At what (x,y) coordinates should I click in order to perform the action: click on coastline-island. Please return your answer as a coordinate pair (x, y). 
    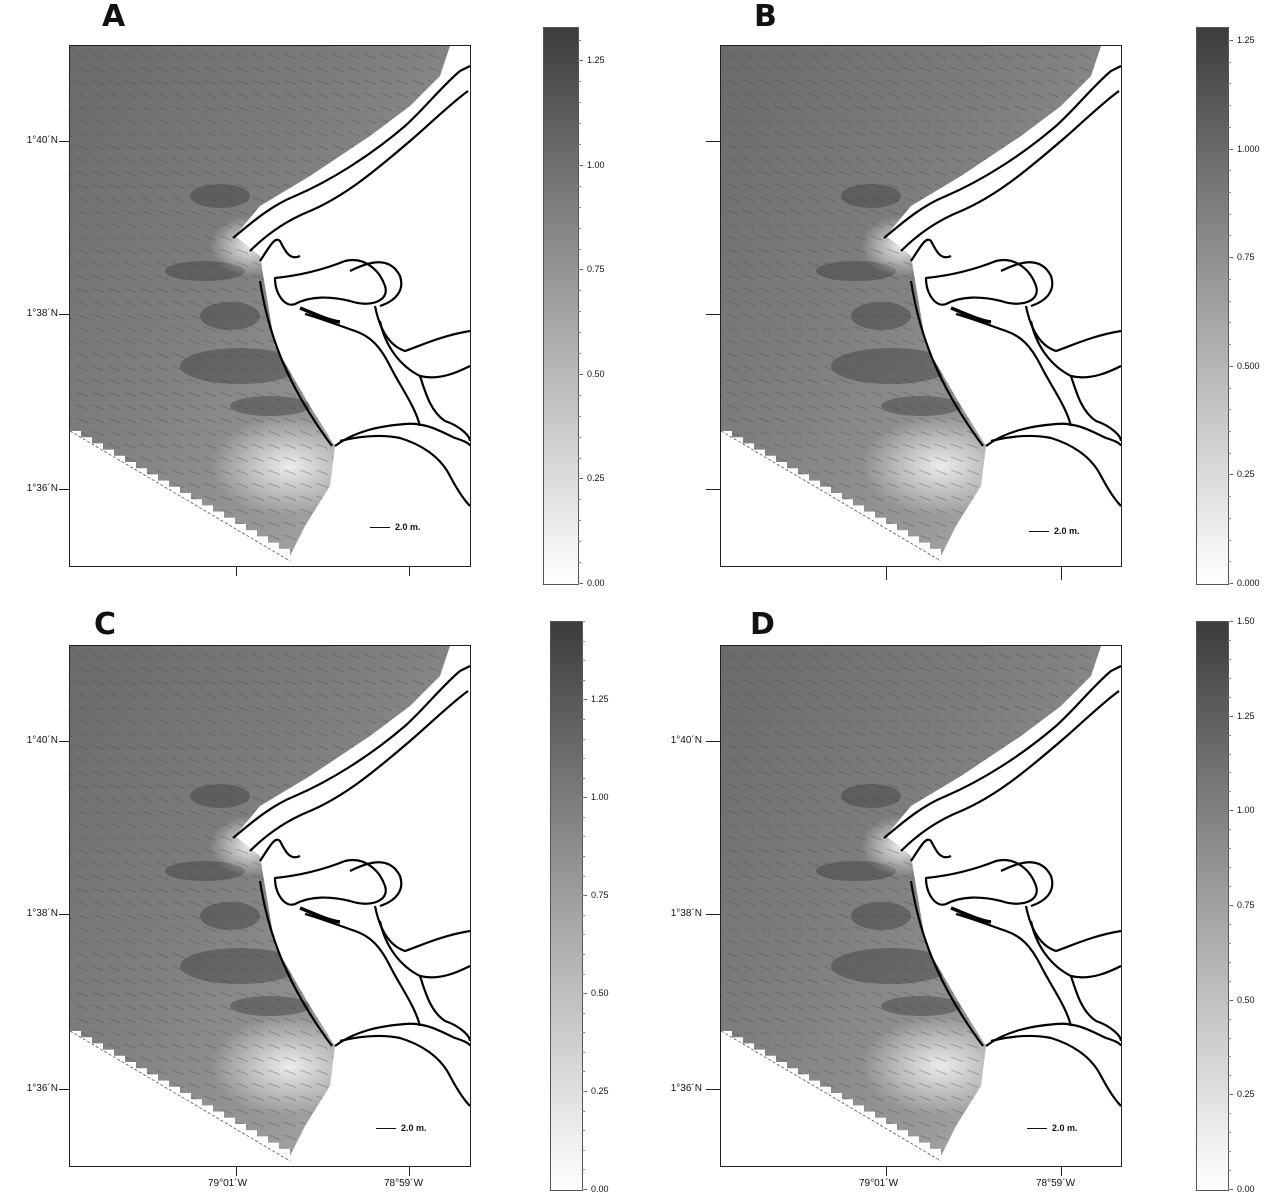
    Looking at the image, I should click on (981, 282).